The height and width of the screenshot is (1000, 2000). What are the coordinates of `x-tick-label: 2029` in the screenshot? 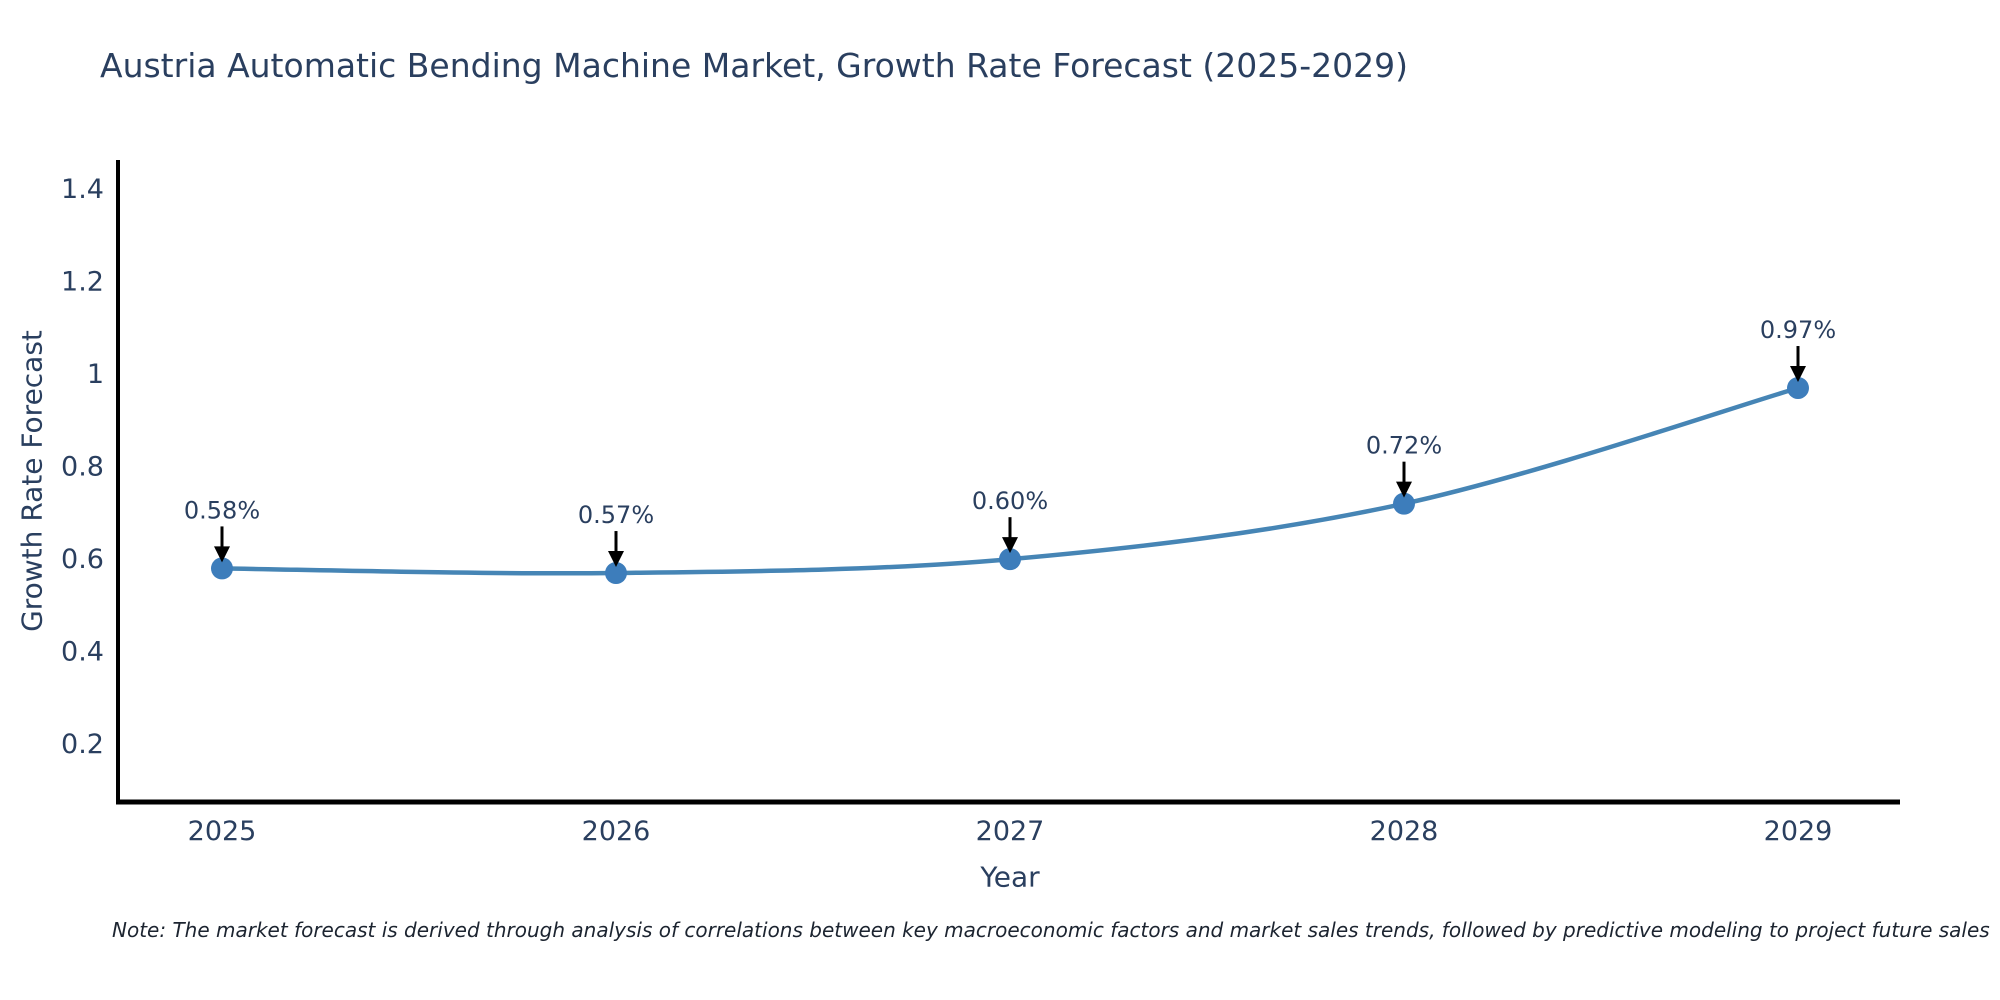 It's located at (1798, 831).